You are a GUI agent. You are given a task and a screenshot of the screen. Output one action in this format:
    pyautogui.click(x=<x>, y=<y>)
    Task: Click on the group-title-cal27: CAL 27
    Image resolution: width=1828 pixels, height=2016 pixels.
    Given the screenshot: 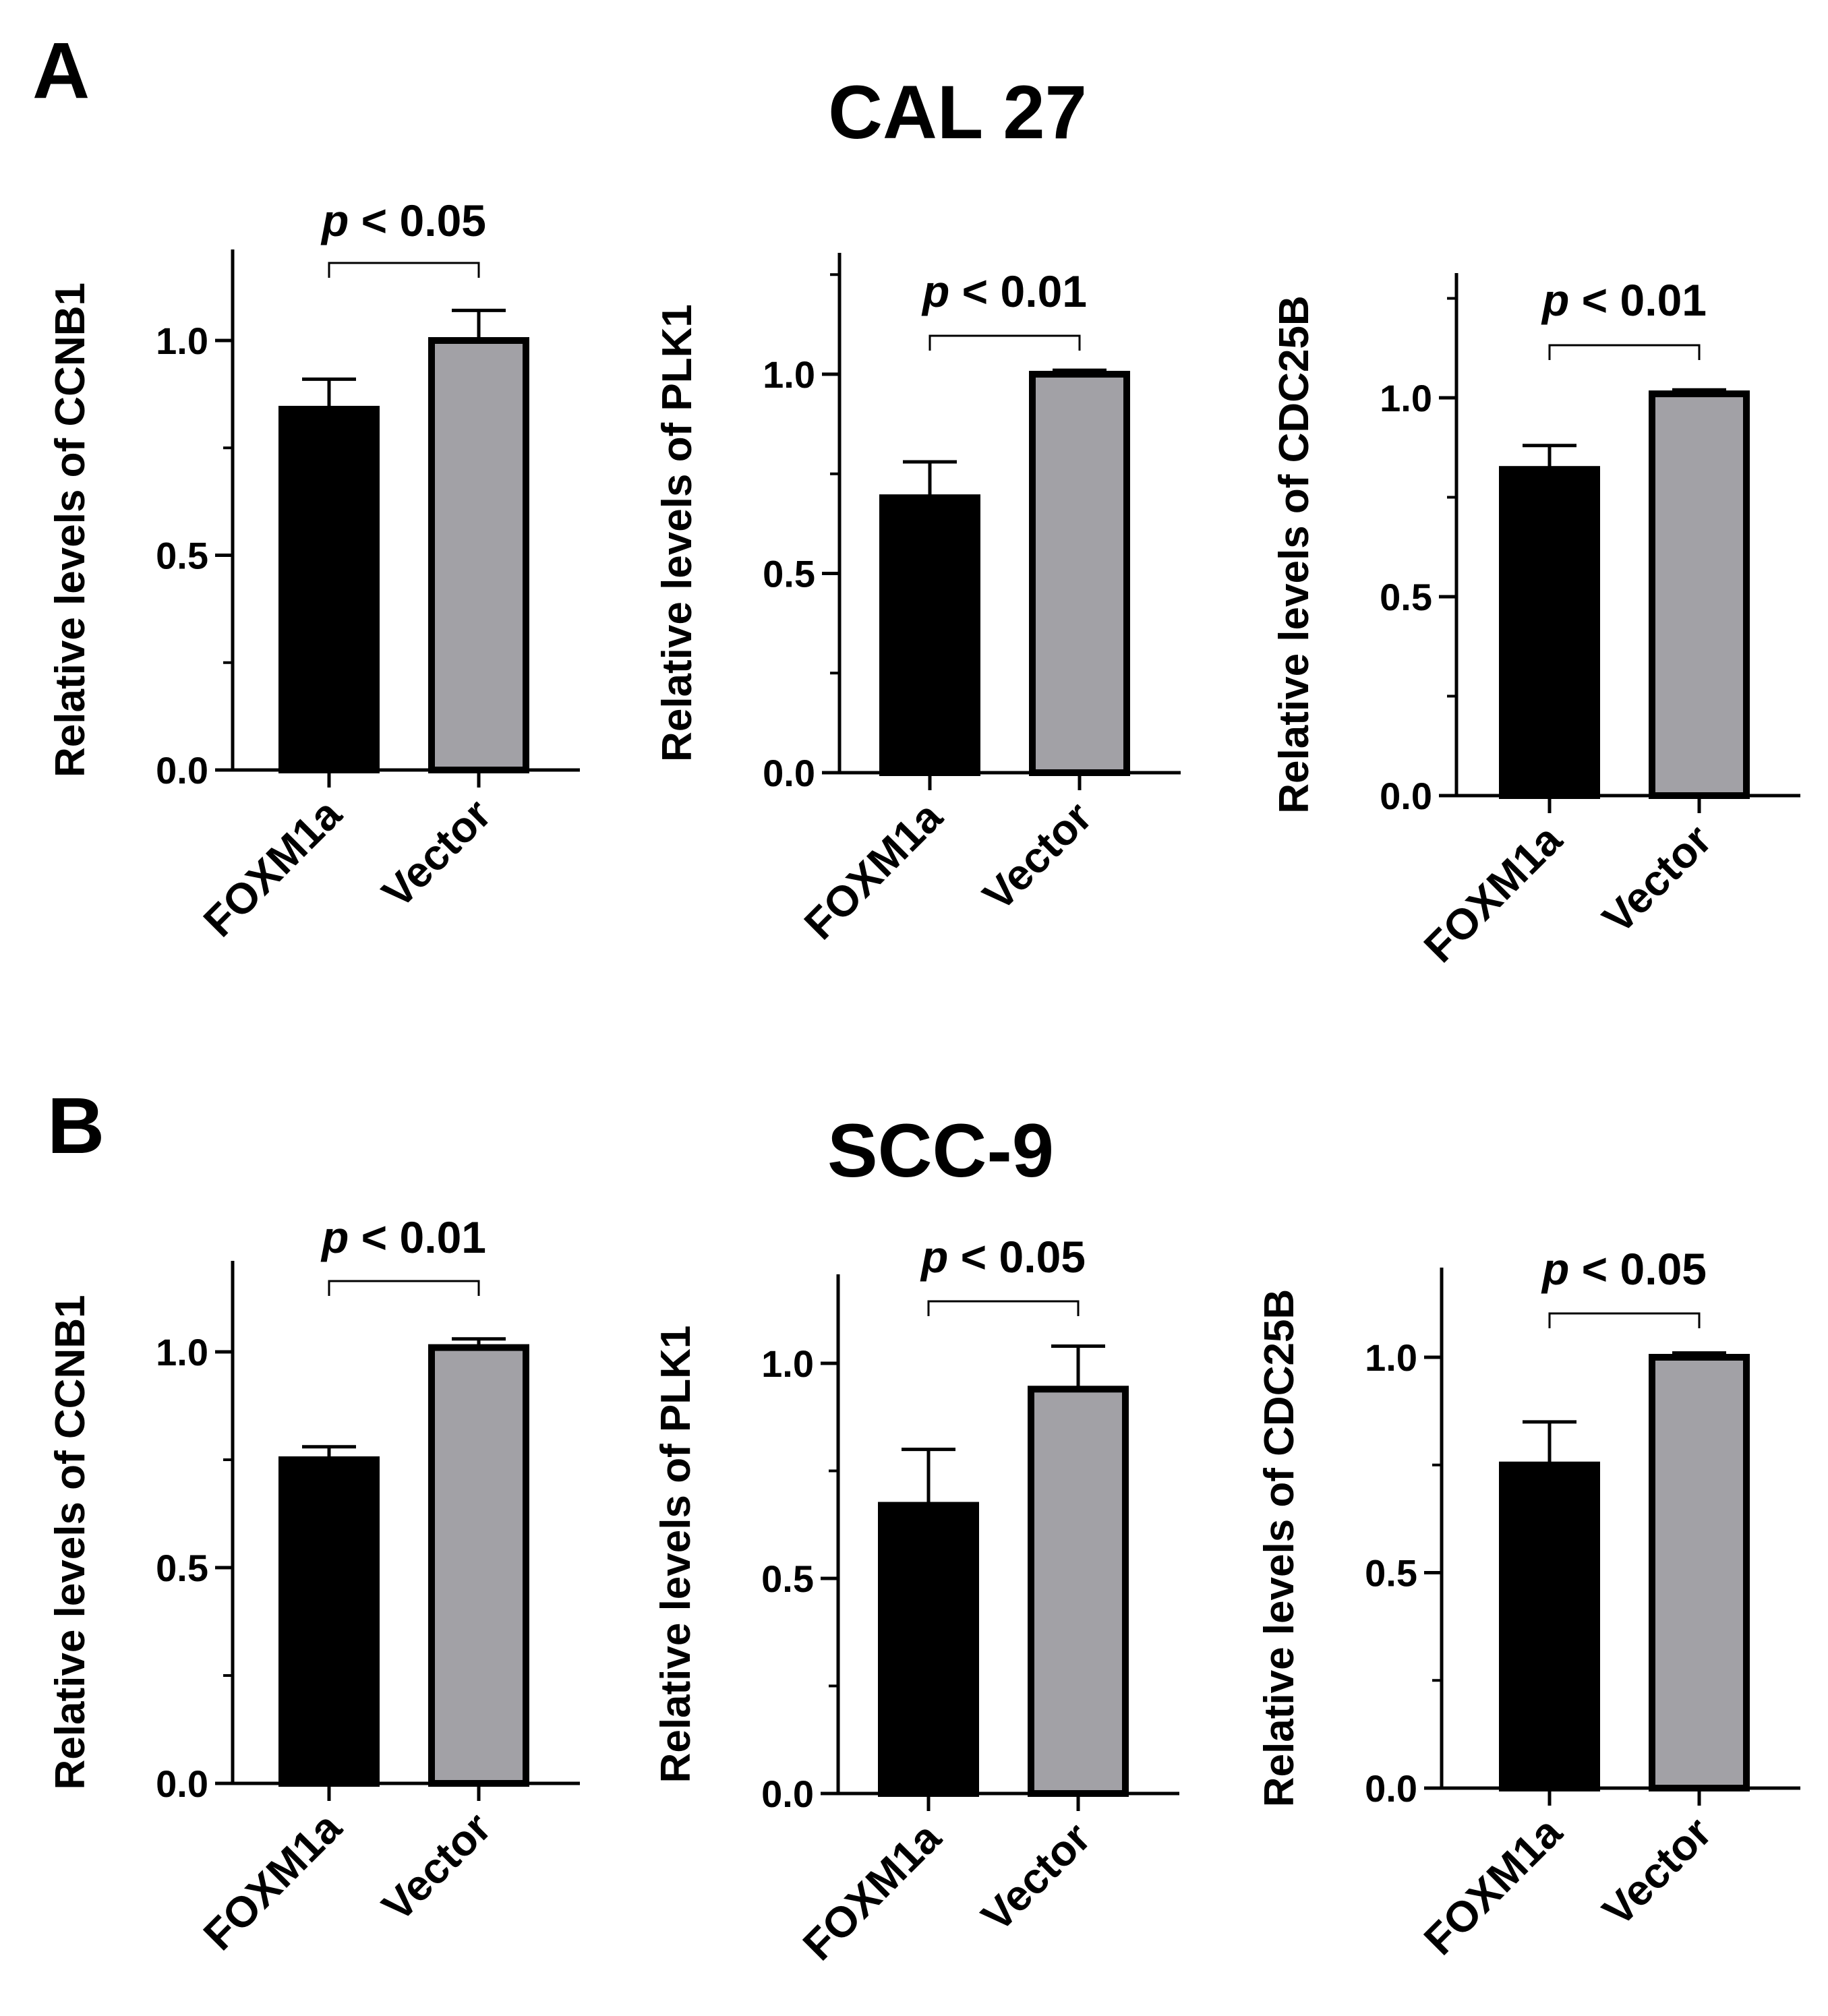 What is the action you would take?
    pyautogui.click(x=957, y=112)
    